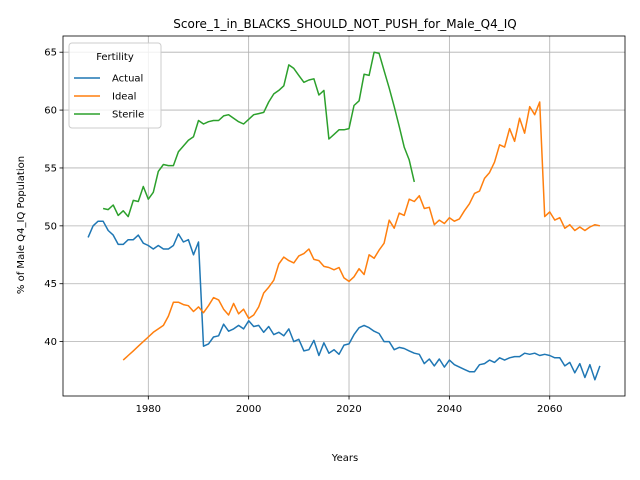  Describe the element at coordinates (50, 111) in the screenshot. I see `y-tick-label: 60` at that location.